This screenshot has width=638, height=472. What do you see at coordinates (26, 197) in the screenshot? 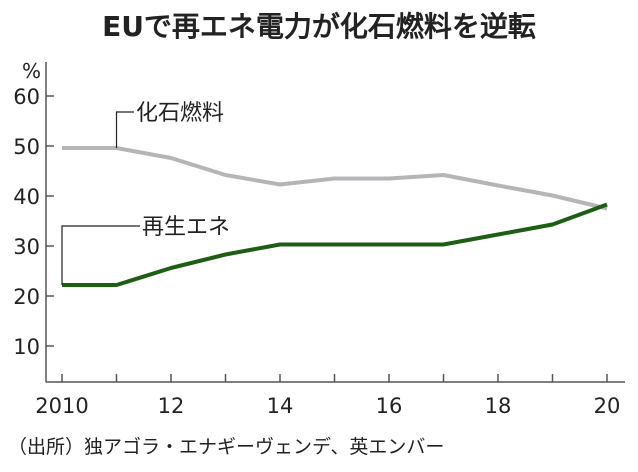
I see `y-tick-label: 40` at bounding box center [26, 197].